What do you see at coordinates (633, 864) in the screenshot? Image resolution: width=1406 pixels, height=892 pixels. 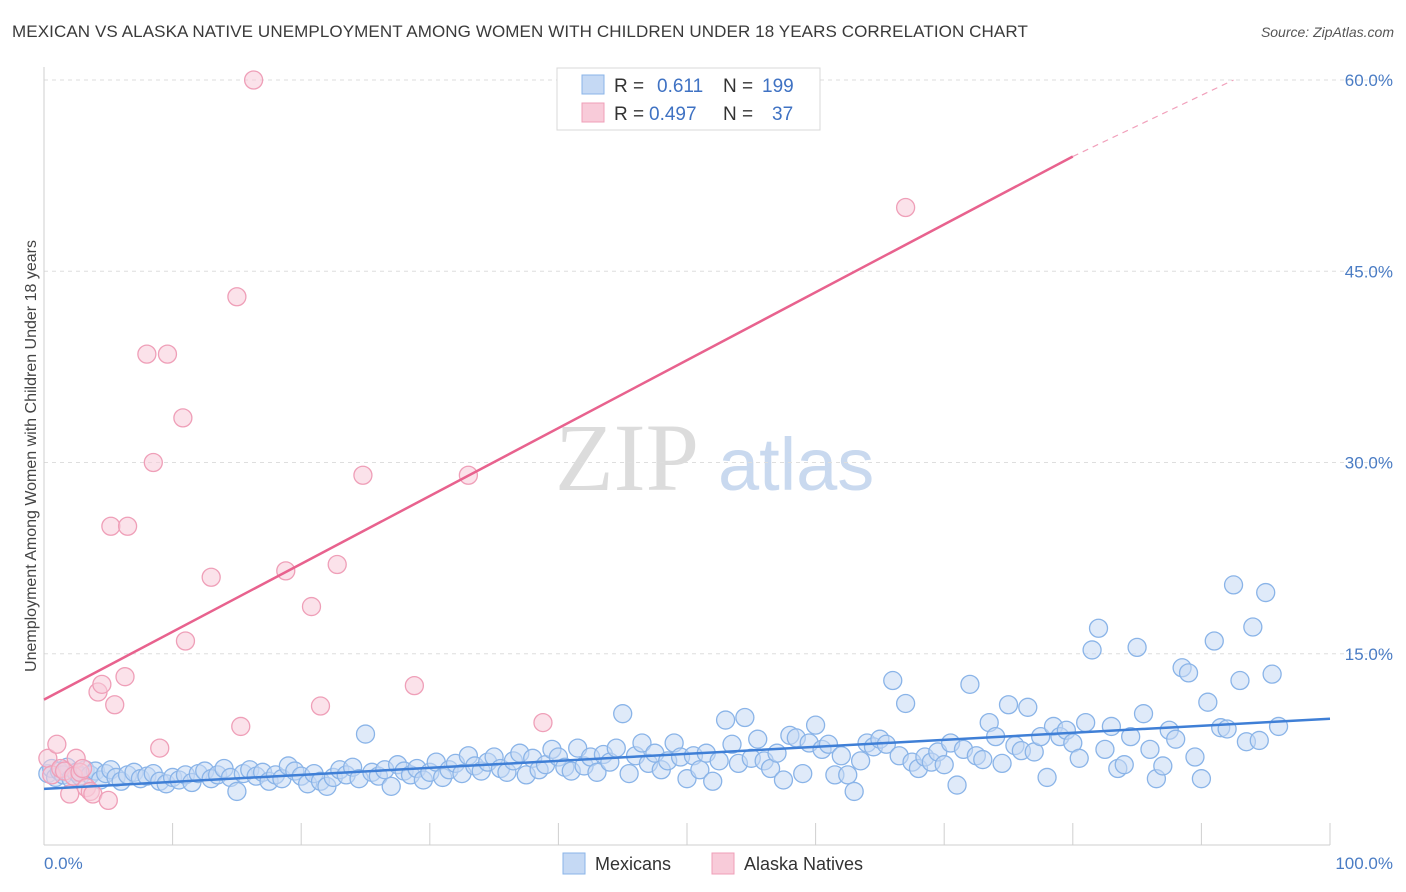 I see `bottom-legend-mexicans: Mexicans` at bounding box center [633, 864].